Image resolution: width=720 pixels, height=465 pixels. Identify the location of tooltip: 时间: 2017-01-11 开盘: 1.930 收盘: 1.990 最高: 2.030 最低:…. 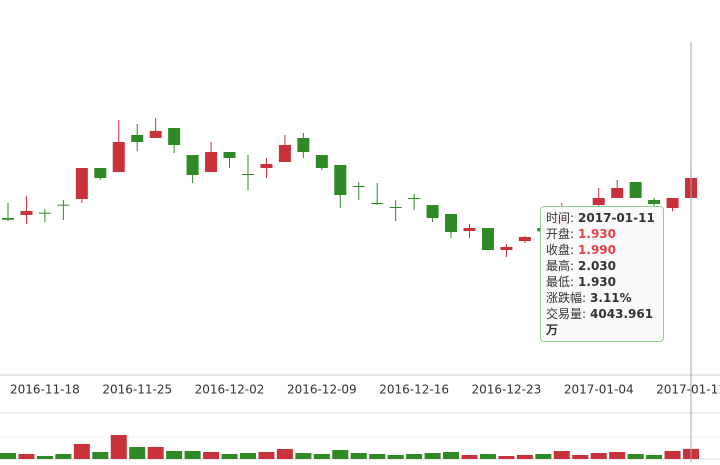
(602, 274).